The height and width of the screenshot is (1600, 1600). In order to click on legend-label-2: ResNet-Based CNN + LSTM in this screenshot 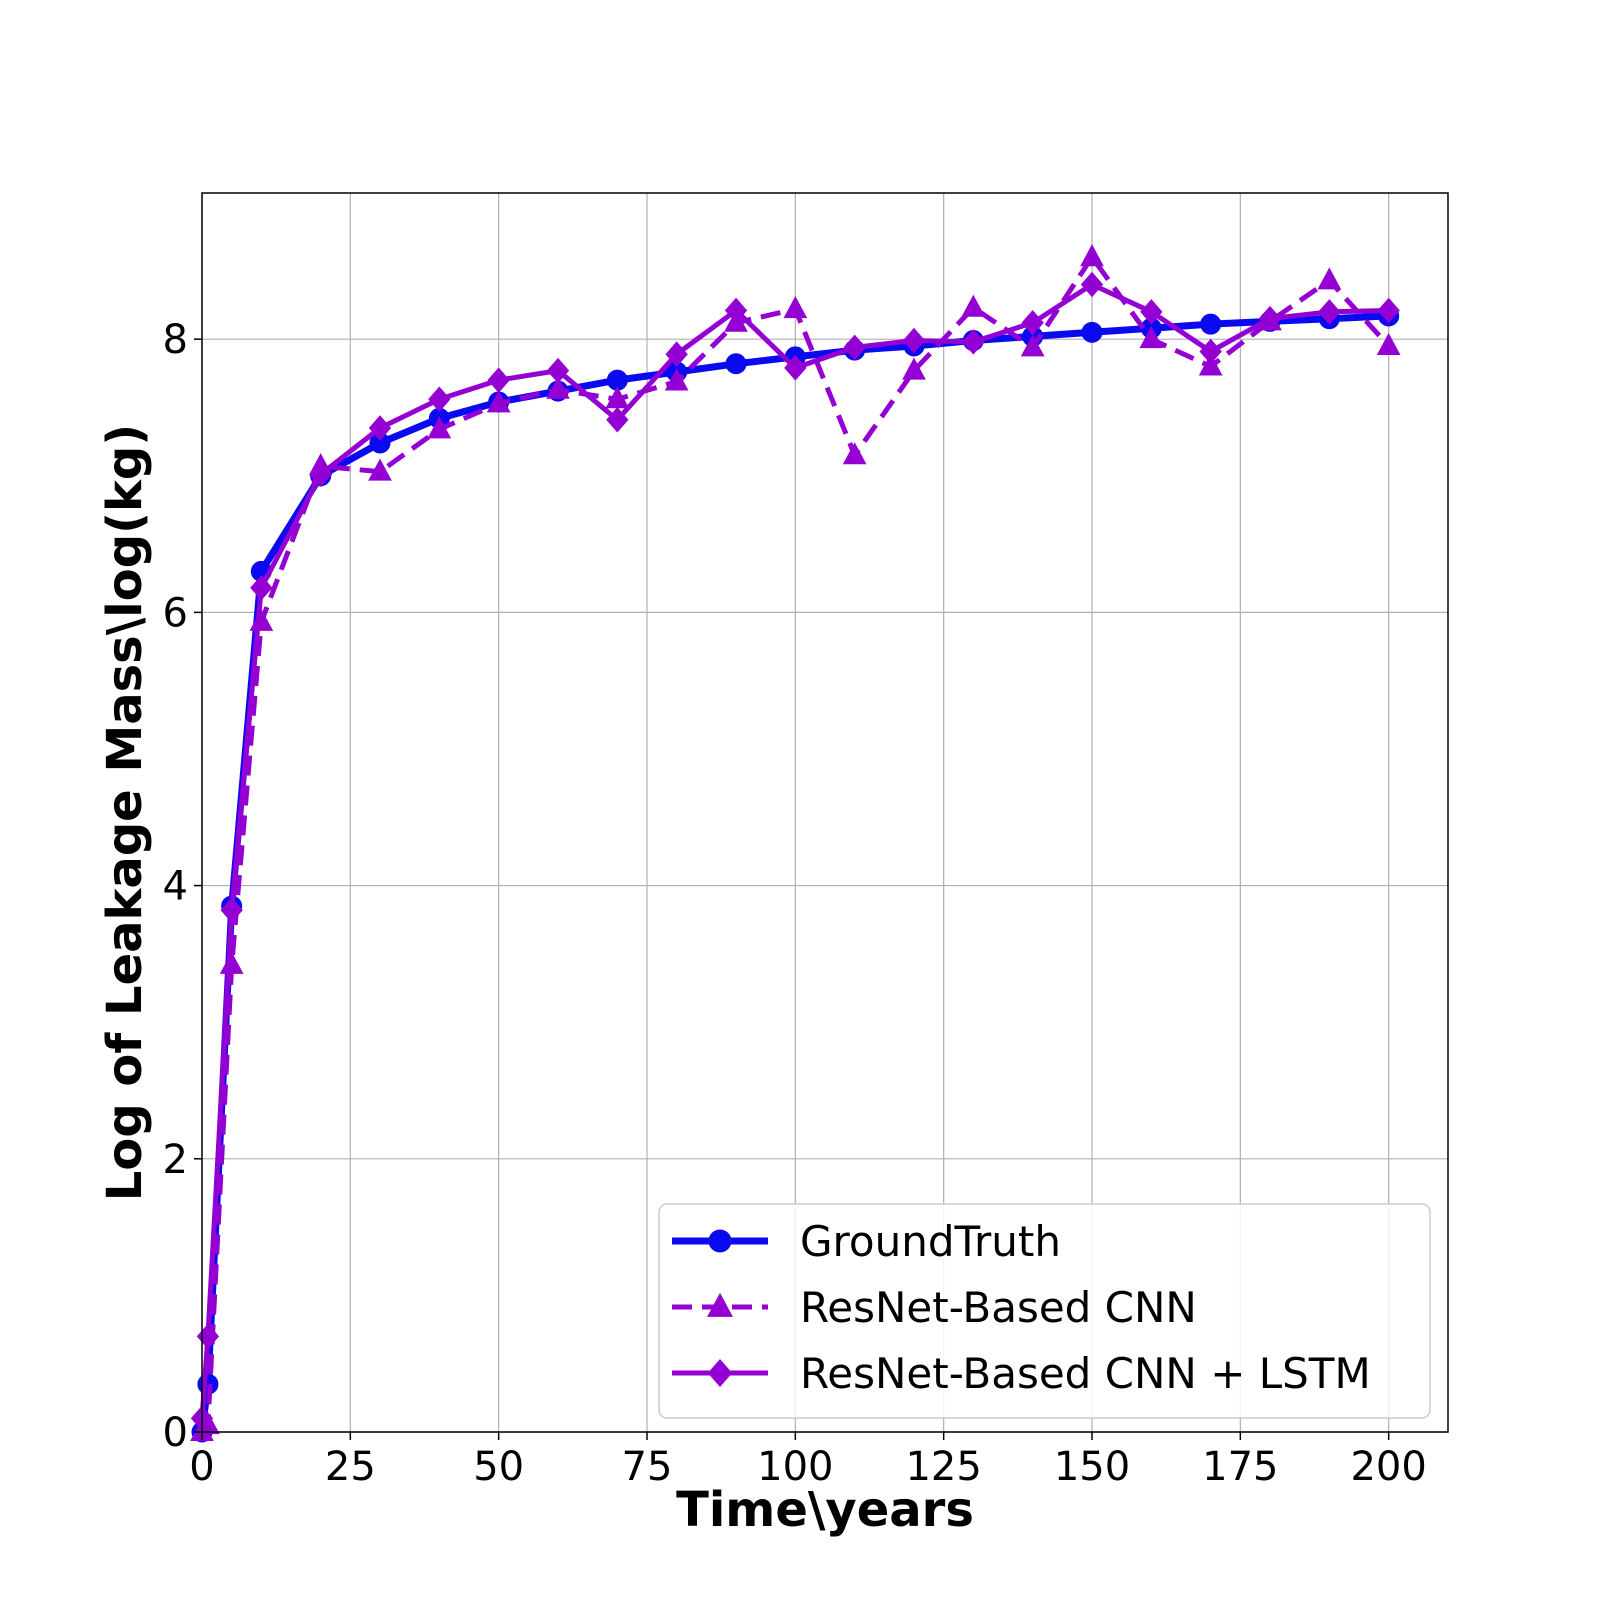, I will do `click(1085, 1373)`.